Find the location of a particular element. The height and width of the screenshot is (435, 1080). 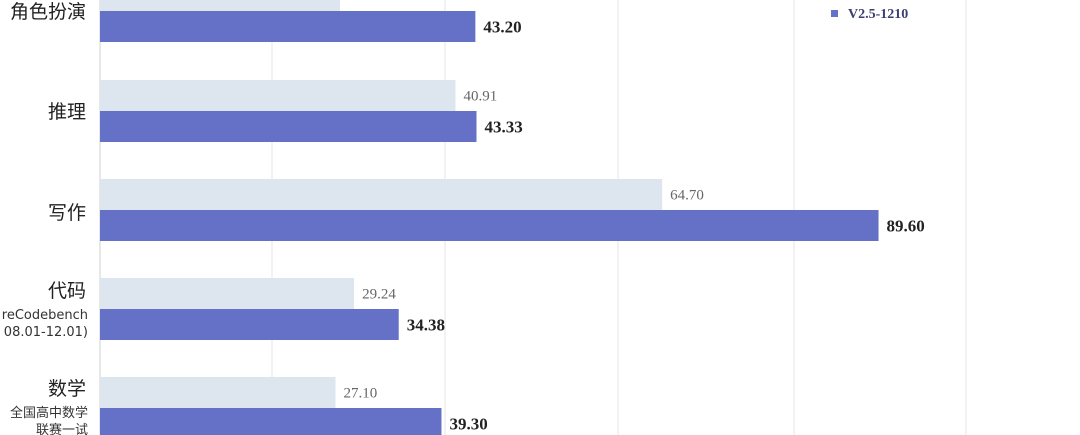

value-label-v25: 34.38 is located at coordinates (426, 325).